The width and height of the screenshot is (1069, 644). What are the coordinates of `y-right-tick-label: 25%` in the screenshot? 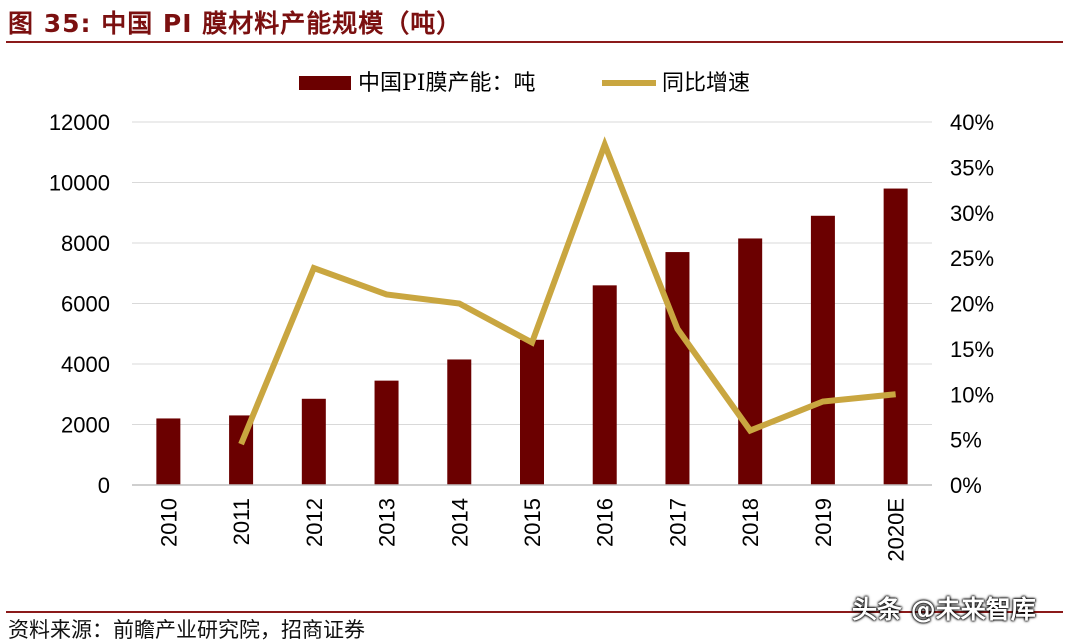 It's located at (972, 258).